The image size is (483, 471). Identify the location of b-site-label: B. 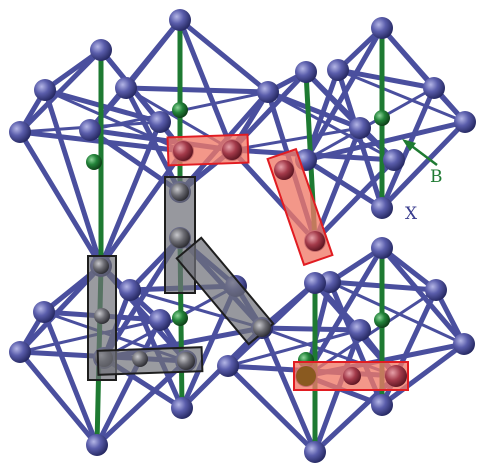
(436, 177).